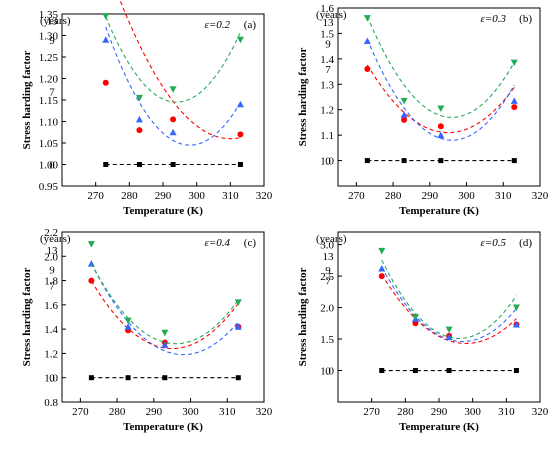 This screenshot has height=451, width=550. Describe the element at coordinates (51, 233) in the screenshot. I see `y-tick-label: 2.2` at that location.